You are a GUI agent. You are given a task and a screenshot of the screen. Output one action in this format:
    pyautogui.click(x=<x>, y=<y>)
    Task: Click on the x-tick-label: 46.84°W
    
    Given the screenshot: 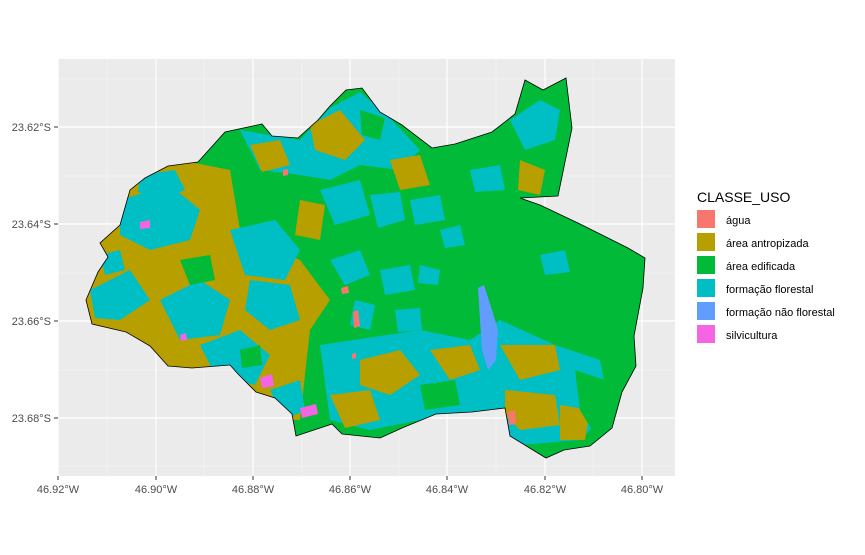 What is the action you would take?
    pyautogui.click(x=447, y=490)
    